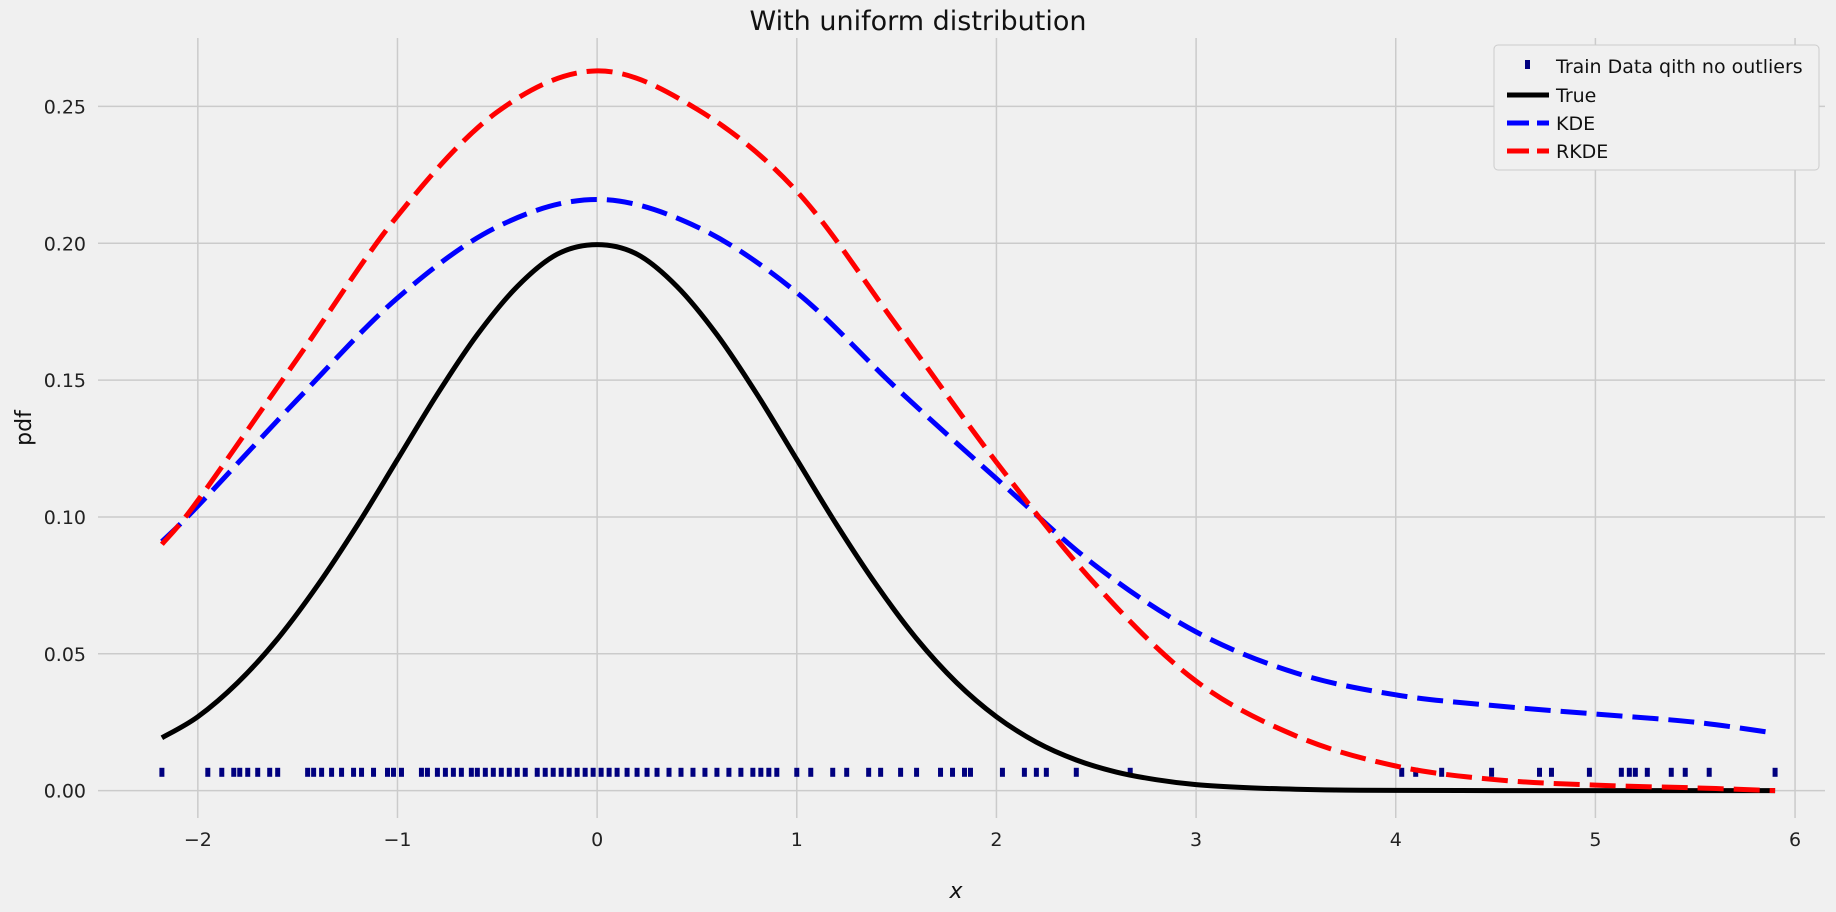 This screenshot has height=912, width=1836. Describe the element at coordinates (955, 891) in the screenshot. I see `x-axis-label: x` at that location.